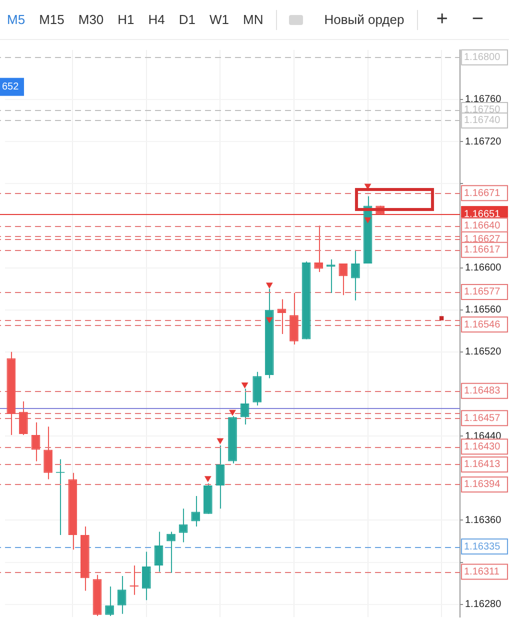 The image size is (509, 625). I want to click on ref-line-label: 1.16750, so click(482, 110).